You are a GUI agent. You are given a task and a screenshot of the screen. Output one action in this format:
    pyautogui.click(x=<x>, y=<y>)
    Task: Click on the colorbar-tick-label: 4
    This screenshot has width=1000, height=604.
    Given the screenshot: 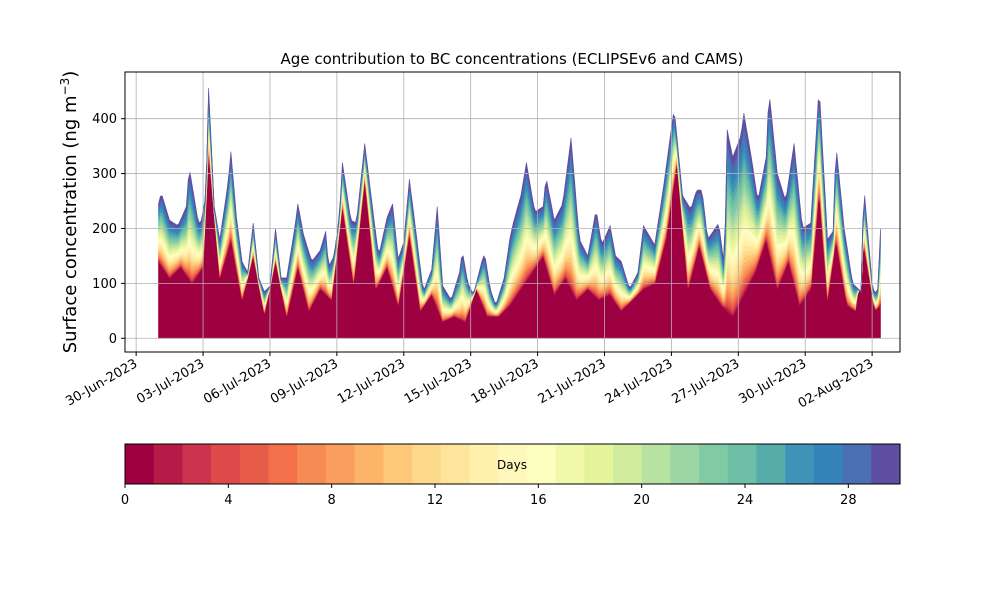 What is the action you would take?
    pyautogui.click(x=228, y=500)
    